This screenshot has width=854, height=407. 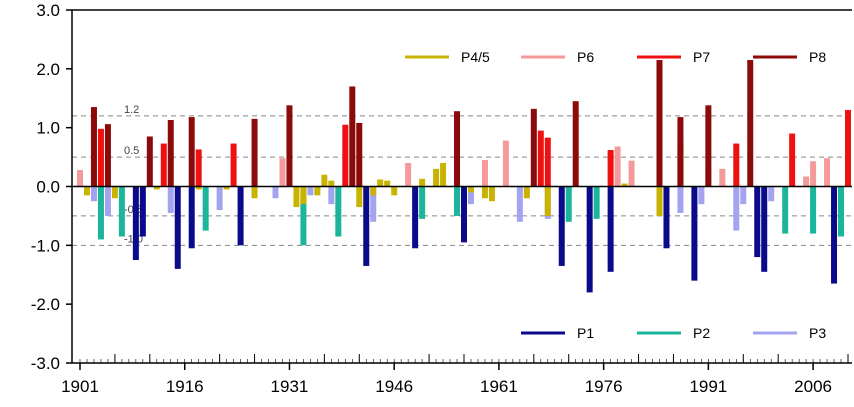 What do you see at coordinates (708, 386) in the screenshot?
I see `x-tick-label: 1991` at bounding box center [708, 386].